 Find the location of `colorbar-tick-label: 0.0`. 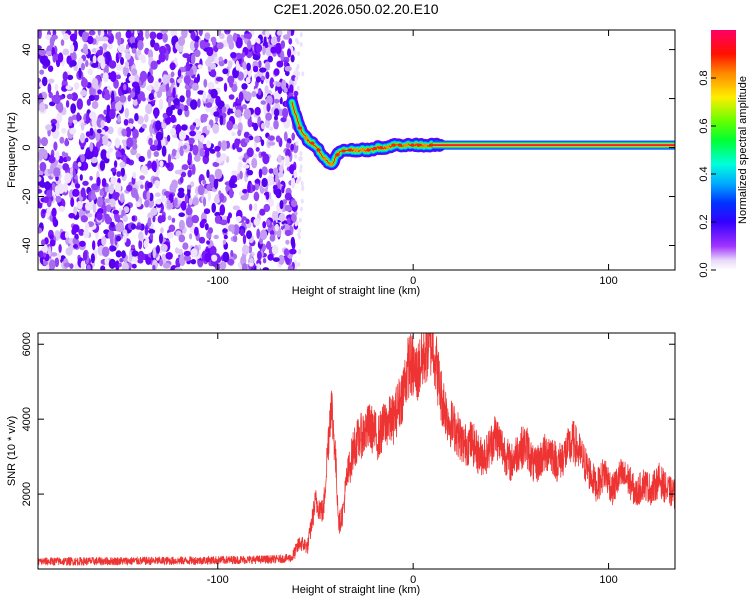

colorbar-tick-label: 0.0 is located at coordinates (704, 269).